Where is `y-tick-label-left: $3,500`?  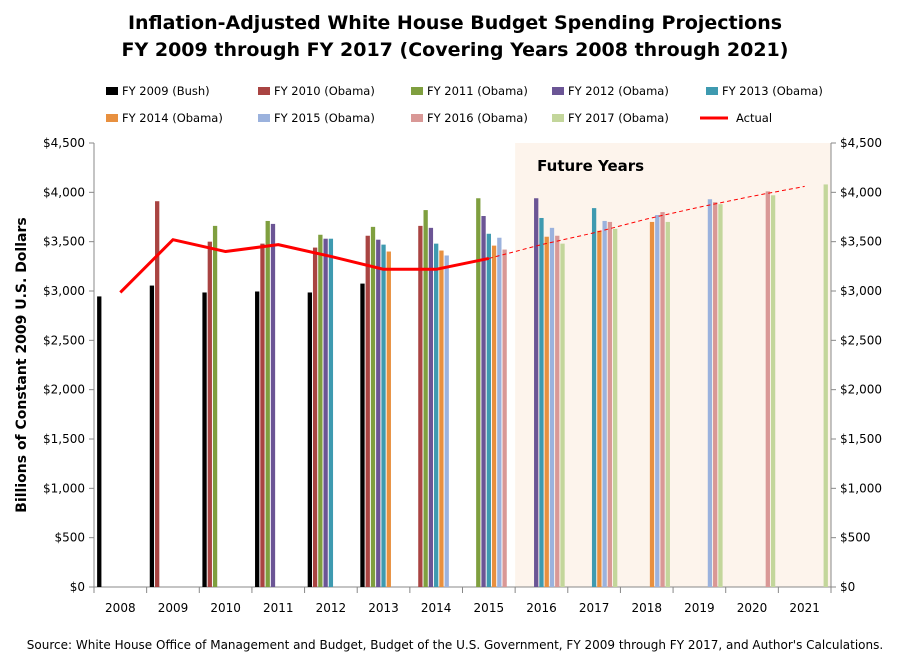
y-tick-label-left: $3,500 is located at coordinates (64, 242).